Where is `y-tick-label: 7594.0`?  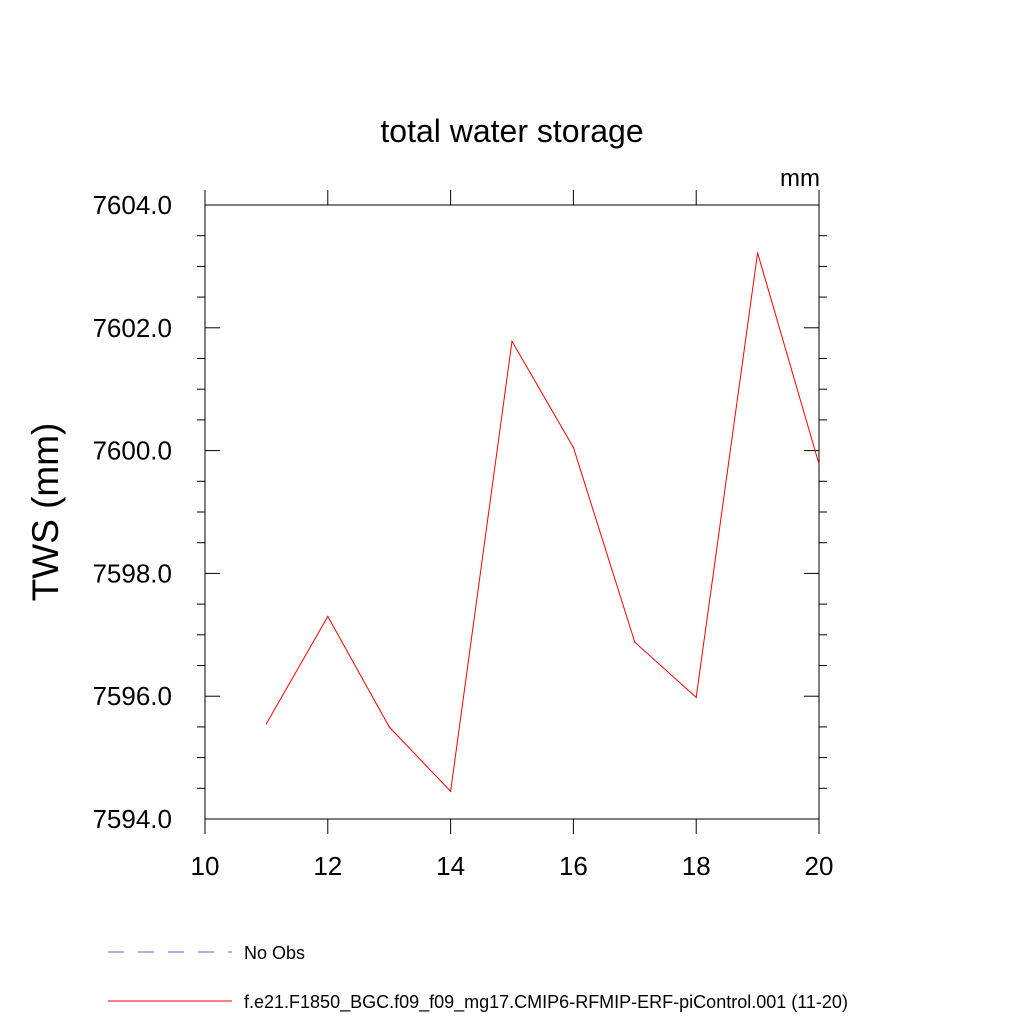
y-tick-label: 7594.0 is located at coordinates (132, 819).